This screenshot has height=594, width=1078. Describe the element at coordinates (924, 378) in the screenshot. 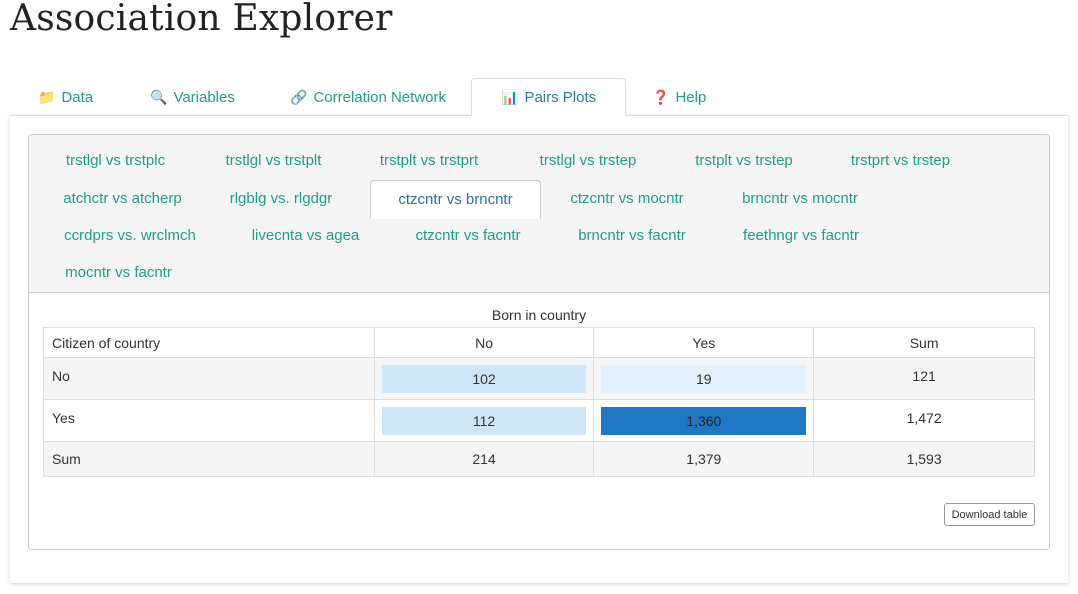

I see `sum-cell: 121` at that location.